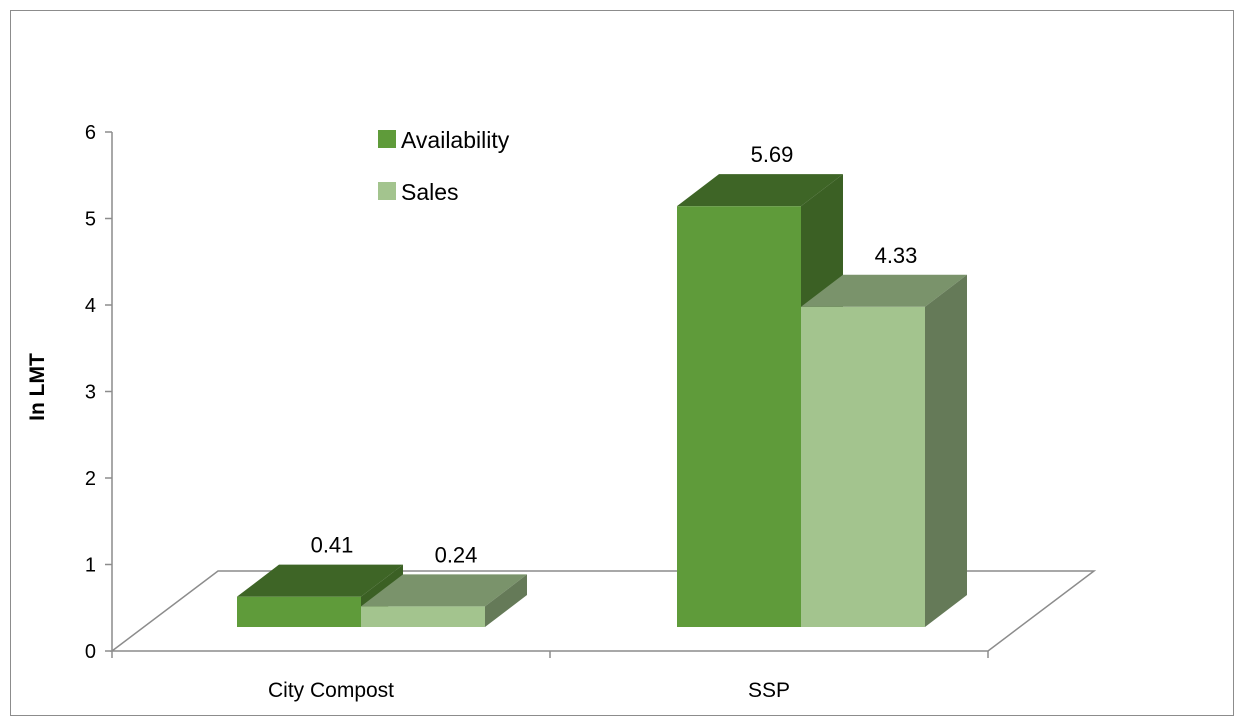 The height and width of the screenshot is (718, 1236). Describe the element at coordinates (90, 306) in the screenshot. I see `y-tick-label: 4` at that location.